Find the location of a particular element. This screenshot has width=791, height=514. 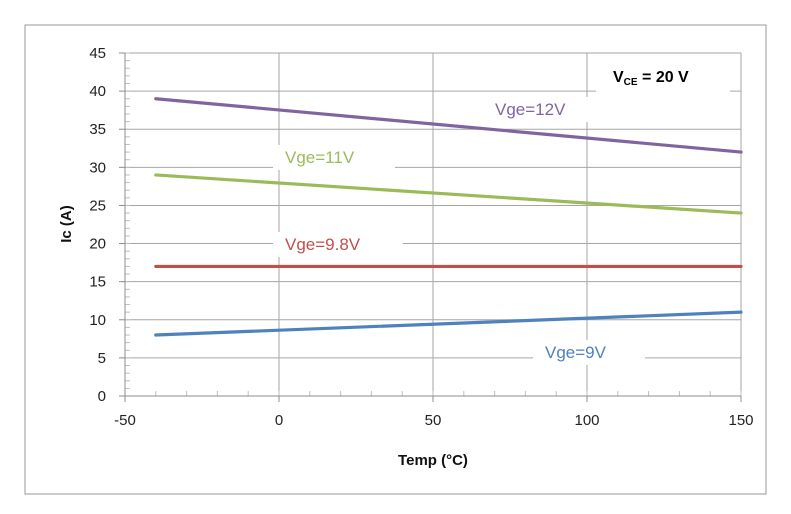

series-line-vge-9v is located at coordinates (448, 323).